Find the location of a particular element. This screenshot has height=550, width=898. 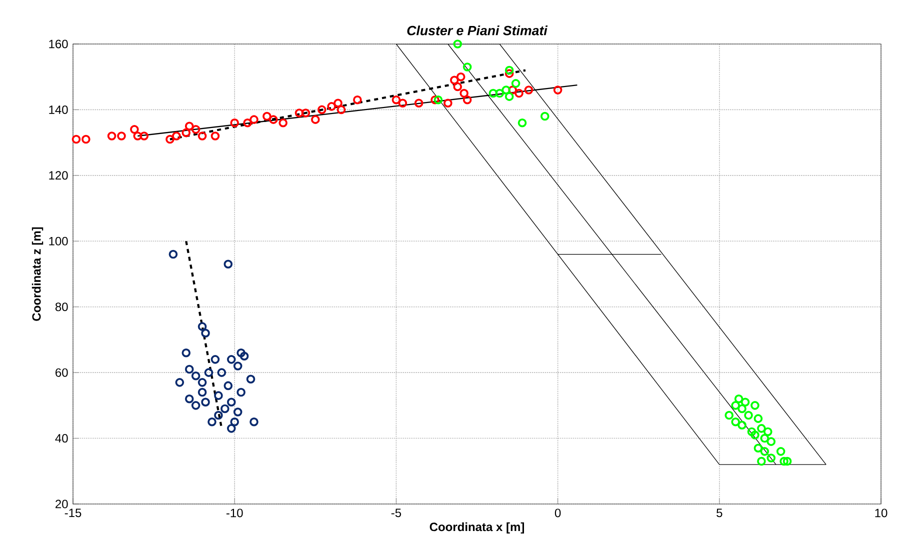

x-tick-label: 10 is located at coordinates (881, 513).